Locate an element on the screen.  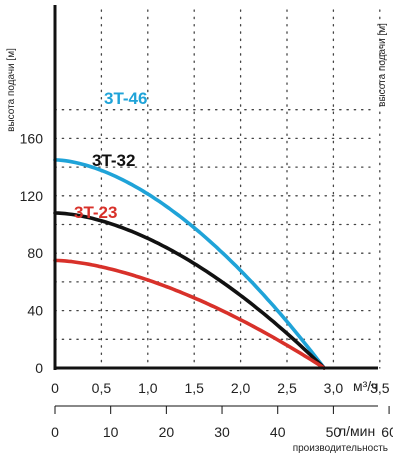
x-secondary-tick-label: 10 is located at coordinates (111, 432).